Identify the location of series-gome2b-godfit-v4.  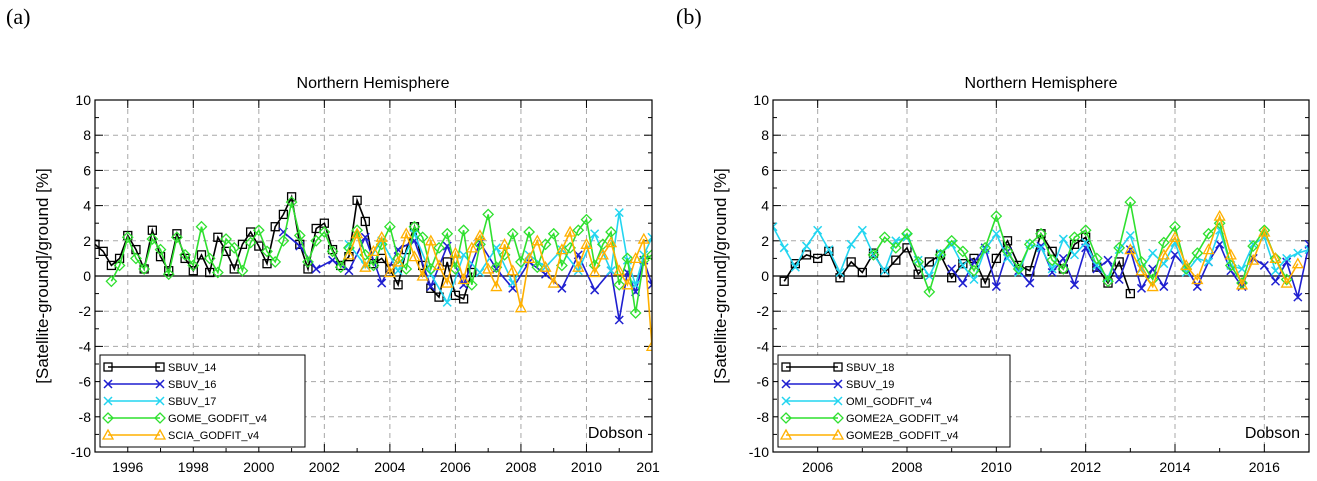
(1214, 250).